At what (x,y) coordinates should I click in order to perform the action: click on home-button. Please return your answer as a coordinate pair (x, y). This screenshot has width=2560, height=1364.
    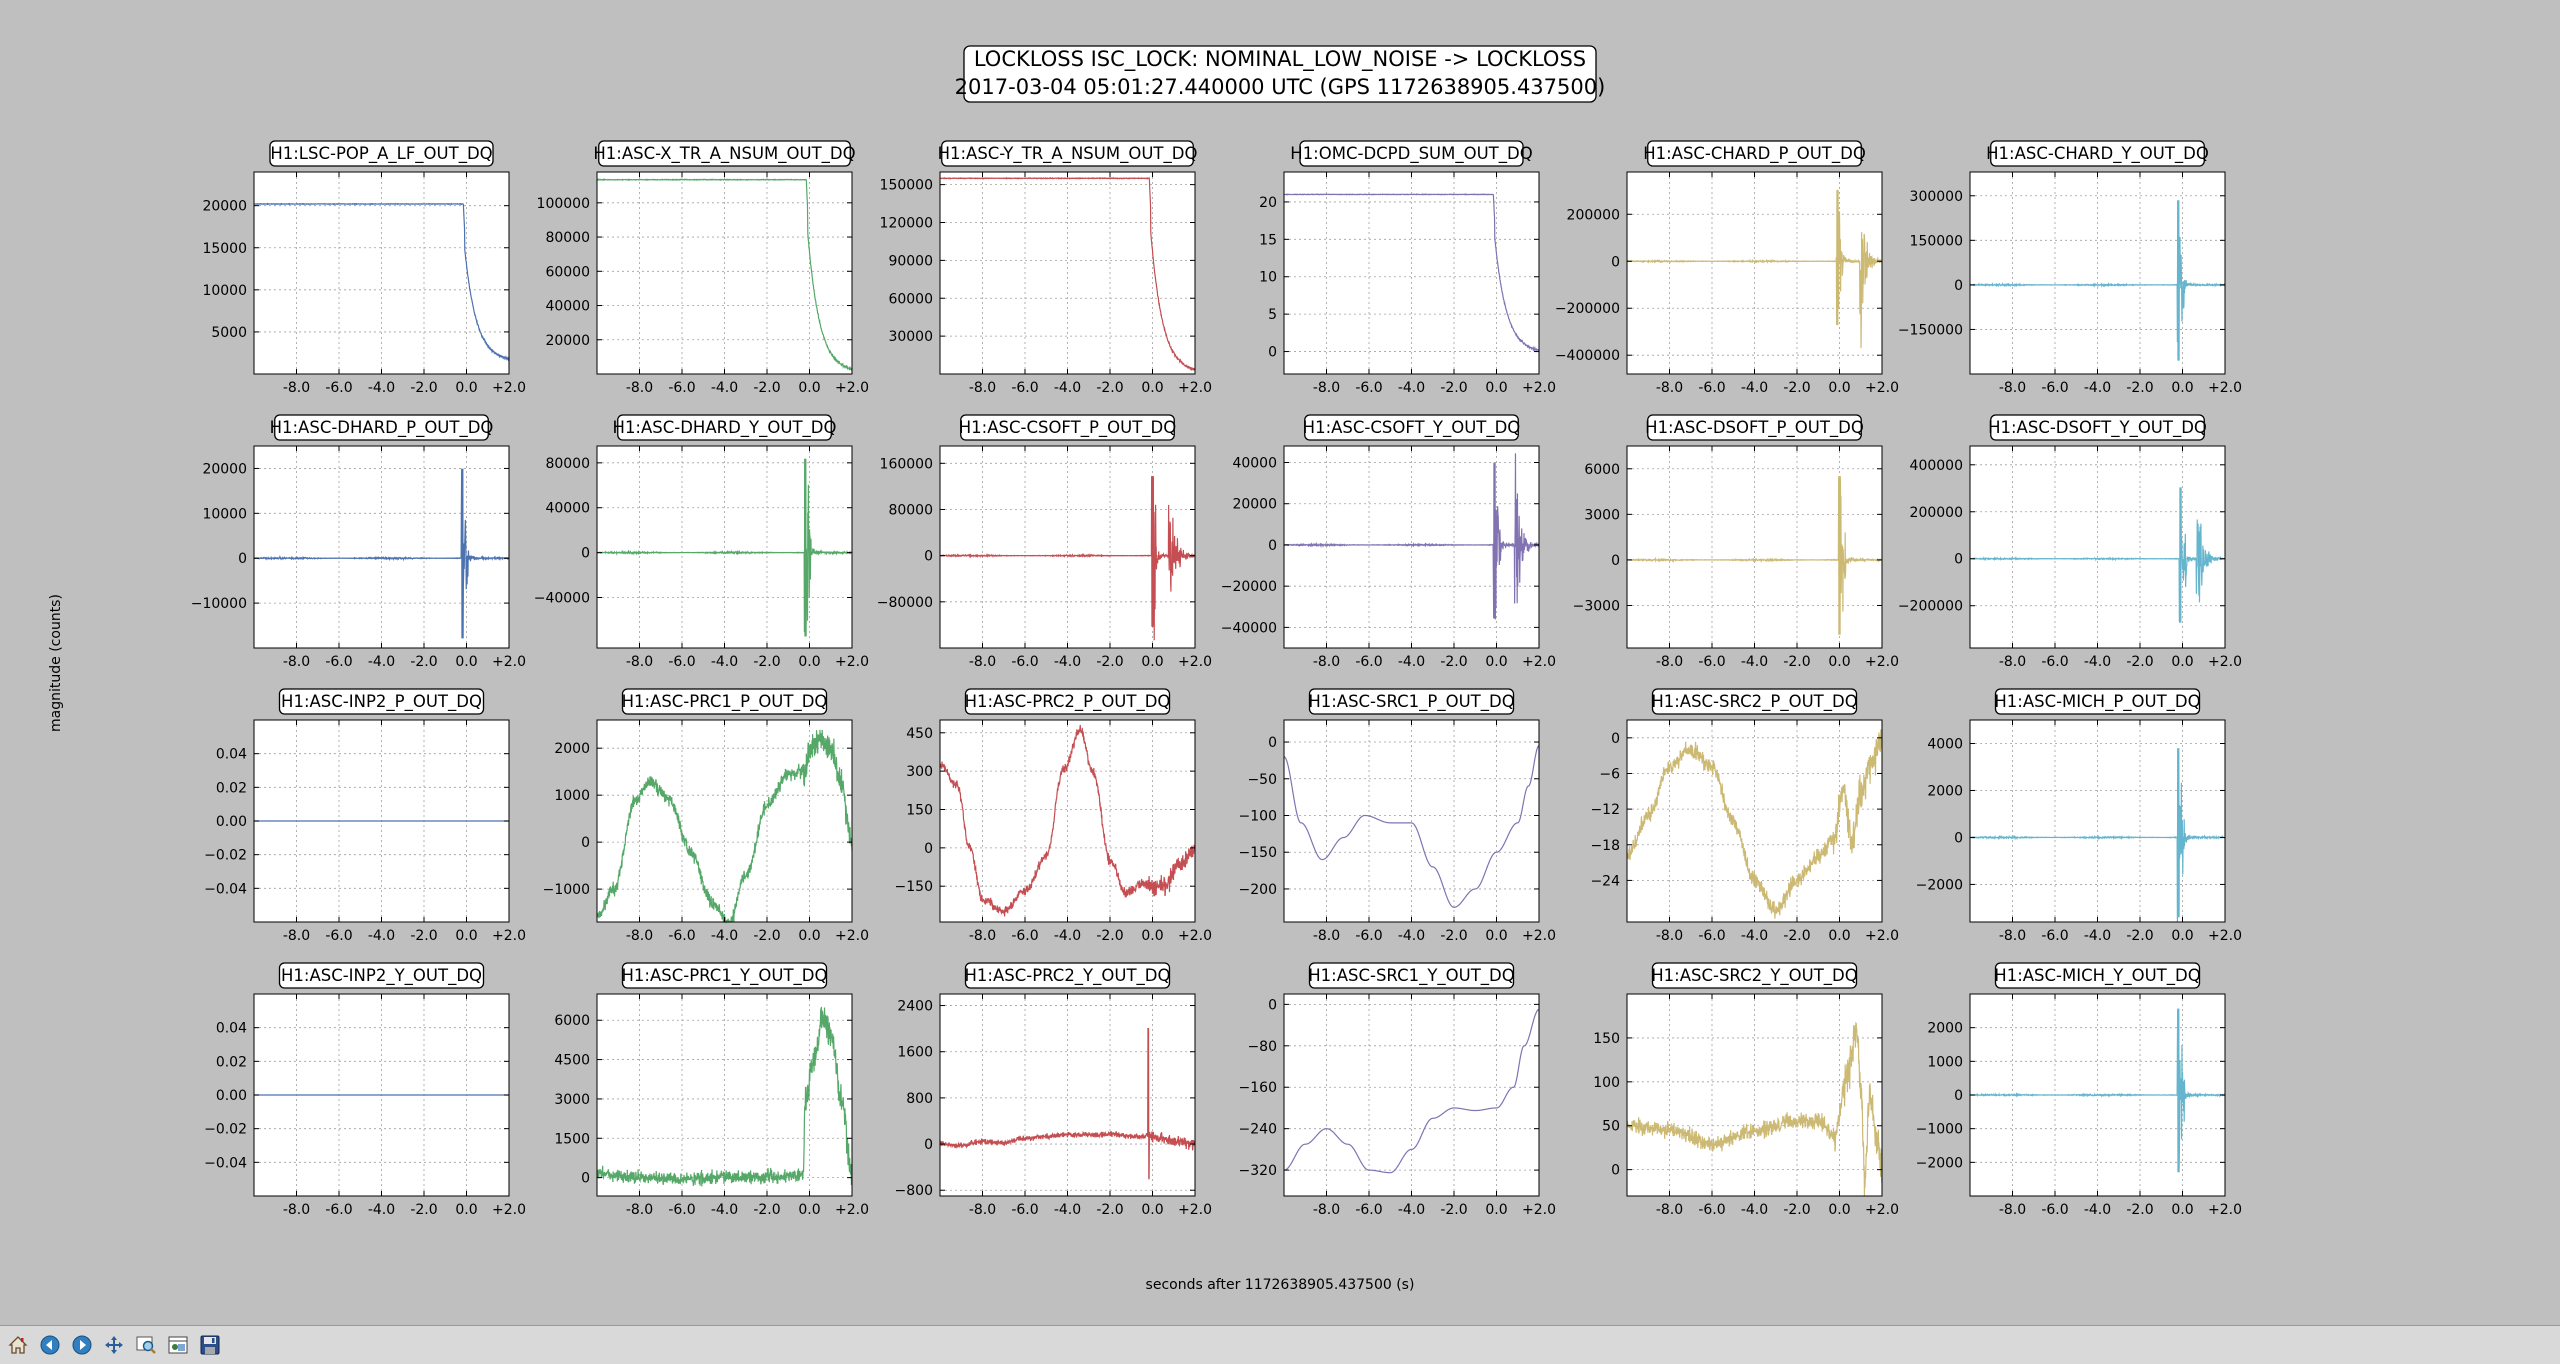
    Looking at the image, I should click on (18, 1345).